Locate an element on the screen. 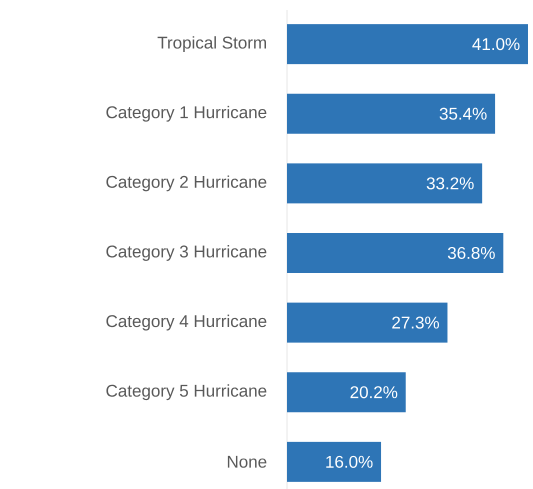 This screenshot has height=489, width=533. data-label: 33.2% is located at coordinates (450, 183).